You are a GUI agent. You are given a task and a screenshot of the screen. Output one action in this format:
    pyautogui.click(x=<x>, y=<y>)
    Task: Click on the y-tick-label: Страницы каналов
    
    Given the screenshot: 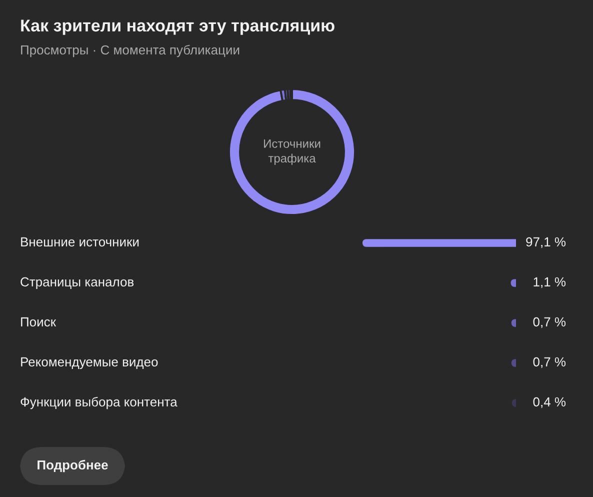 What is the action you would take?
    pyautogui.click(x=77, y=283)
    